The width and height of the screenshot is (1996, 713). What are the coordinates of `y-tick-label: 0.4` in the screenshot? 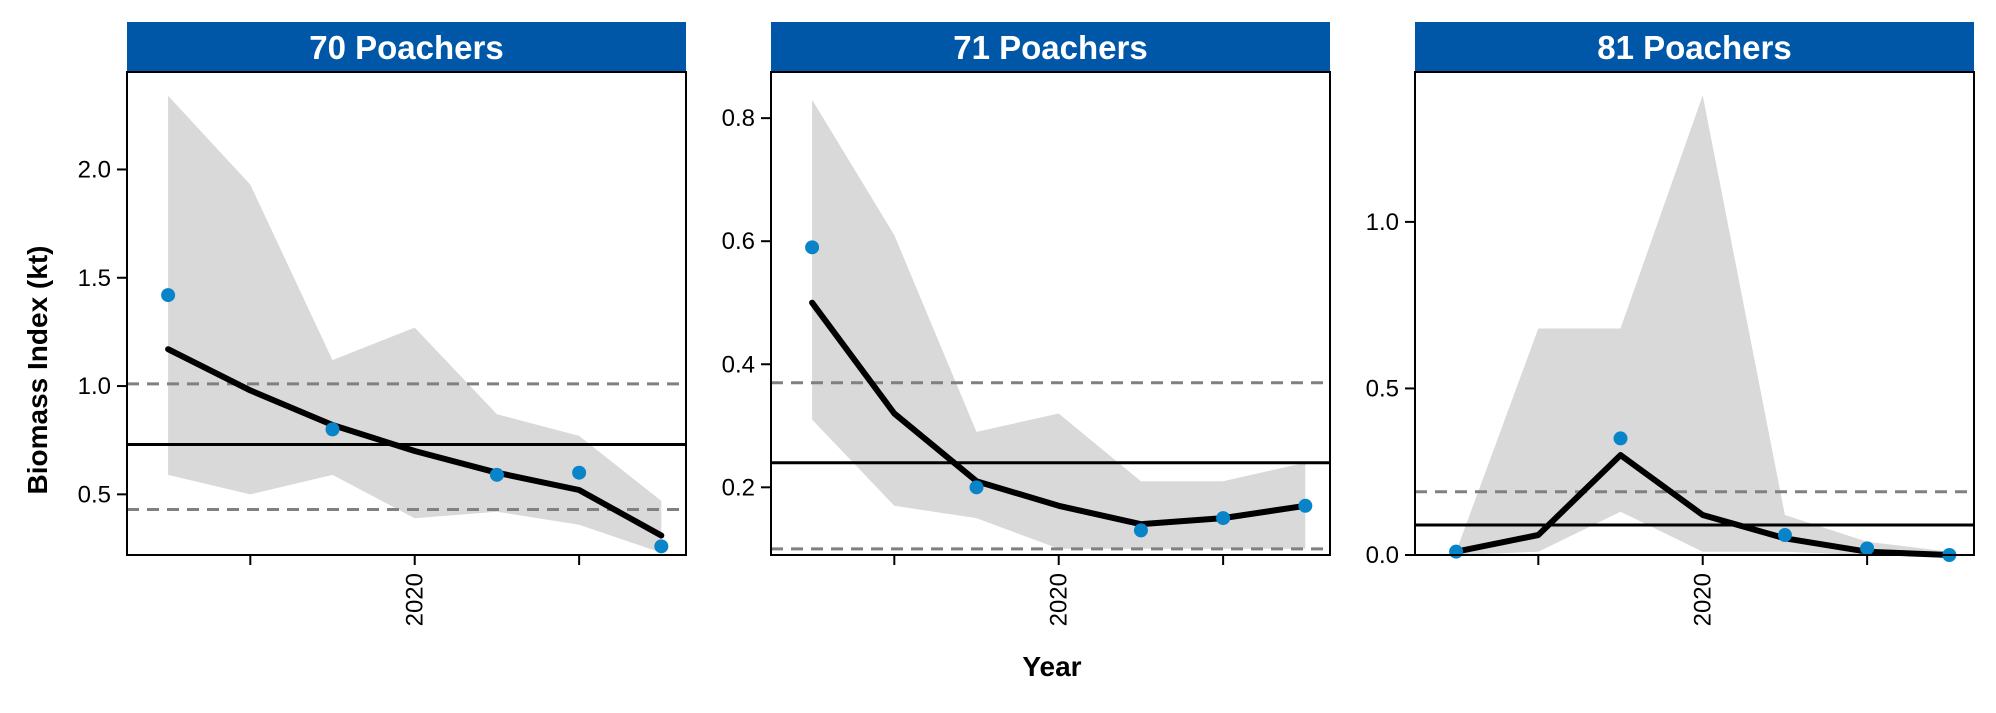 It's located at (738, 364).